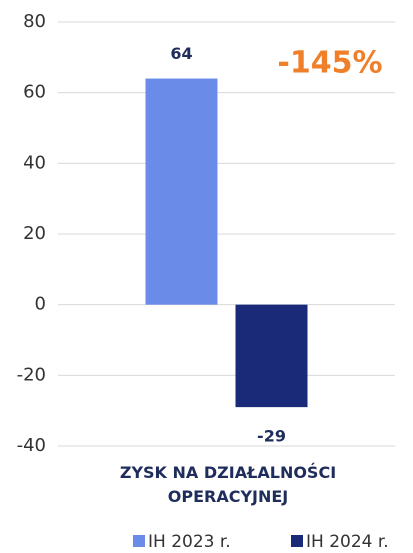 The width and height of the screenshot is (413, 553). I want to click on legend-label: IH 2024 r., so click(347, 542).